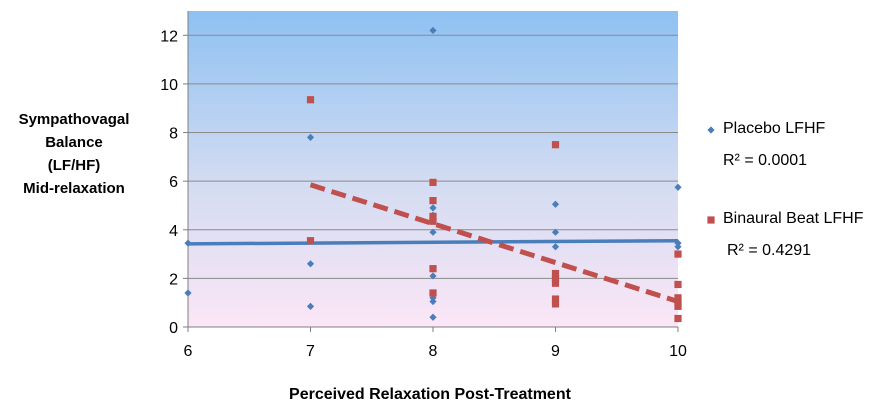 The height and width of the screenshot is (411, 879). Describe the element at coordinates (710, 174) in the screenshot. I see `legend-markers` at that location.